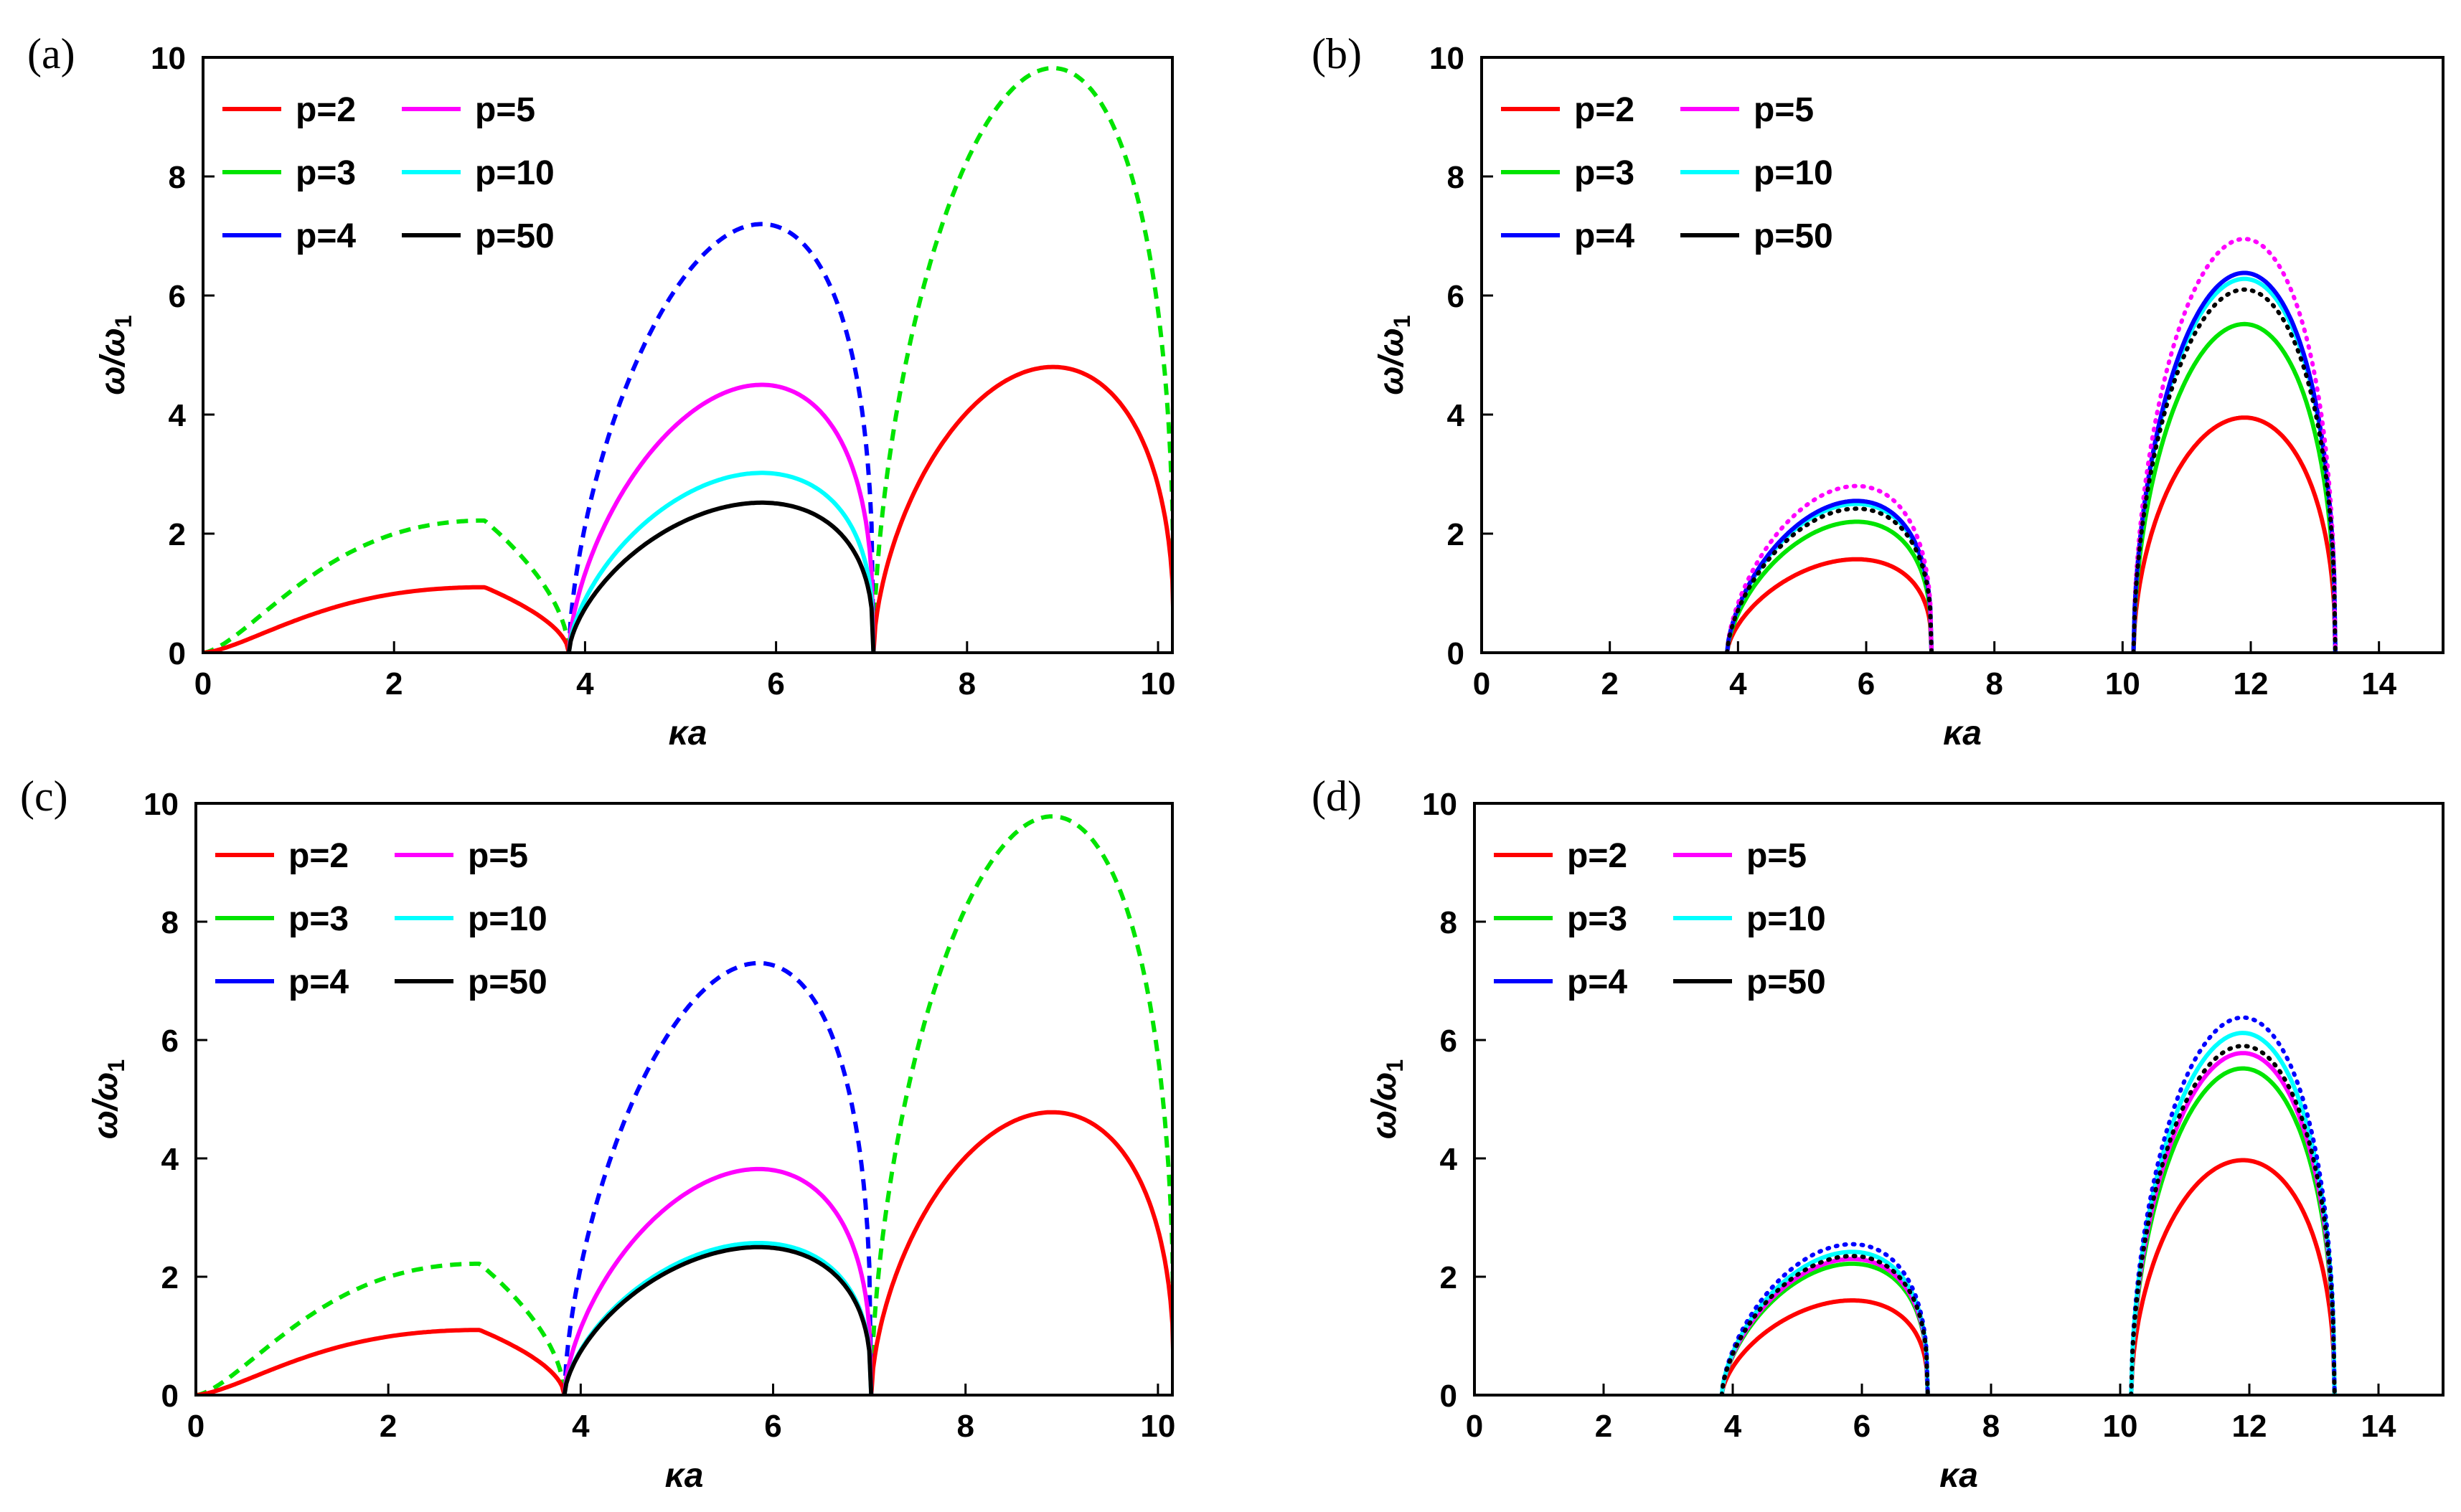 This screenshot has width=2461, height=1512. Describe the element at coordinates (1337, 54) in the screenshot. I see `panel-label: (b)` at that location.